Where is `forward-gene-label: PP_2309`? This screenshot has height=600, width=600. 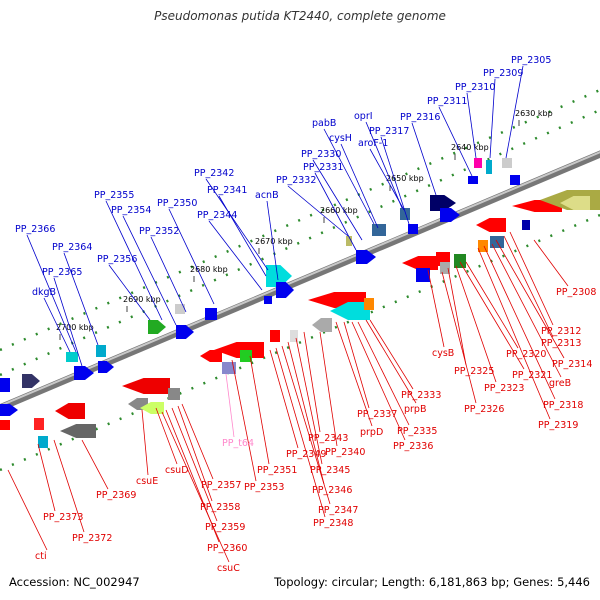
forward-gene-label: PP_2309 is located at coordinates (503, 73).